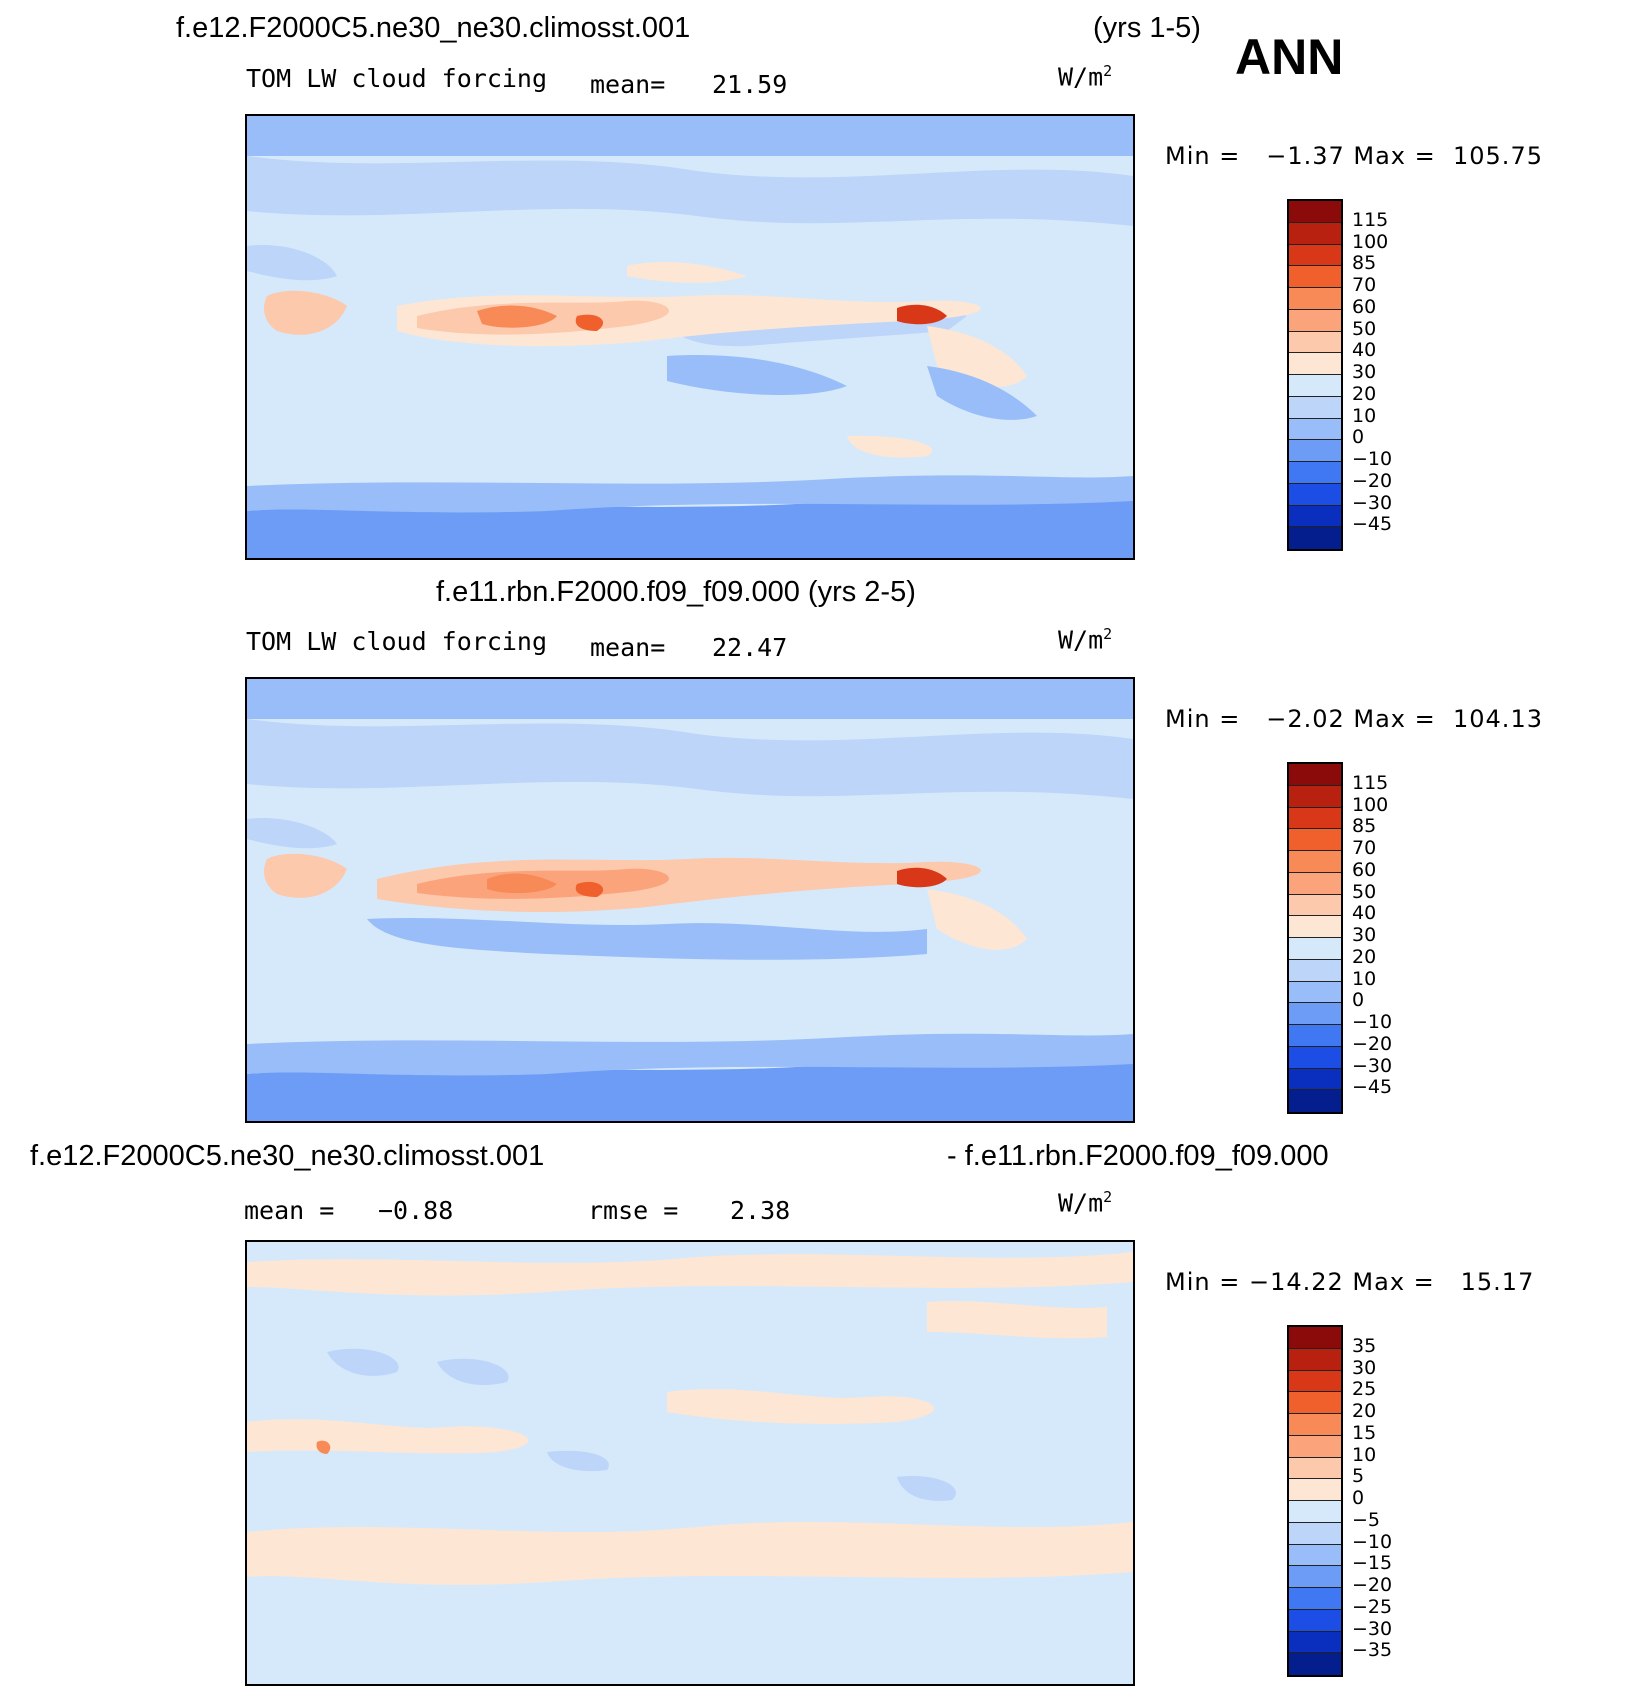 This screenshot has height=1708, width=1638. I want to click on colorbar-label: −5, so click(1366, 1519).